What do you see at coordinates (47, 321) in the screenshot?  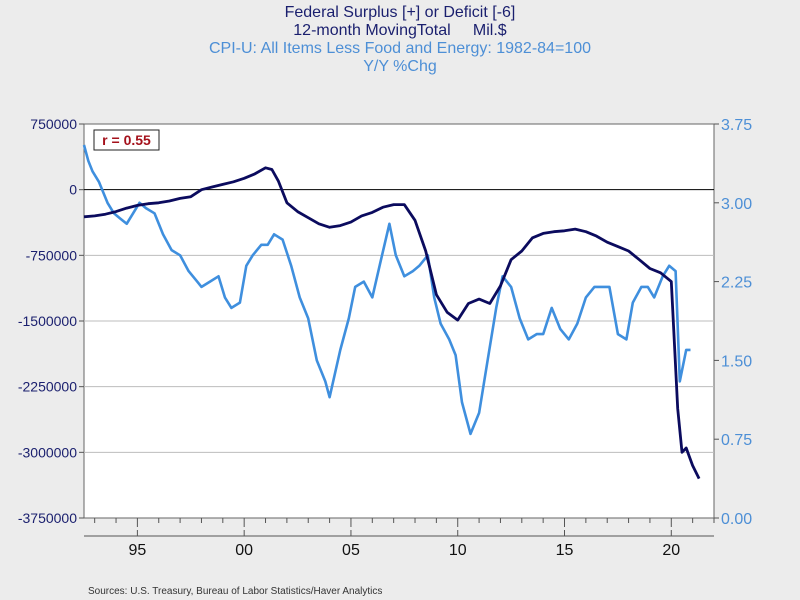 I see `y-left-tick-label: -1500000` at bounding box center [47, 321].